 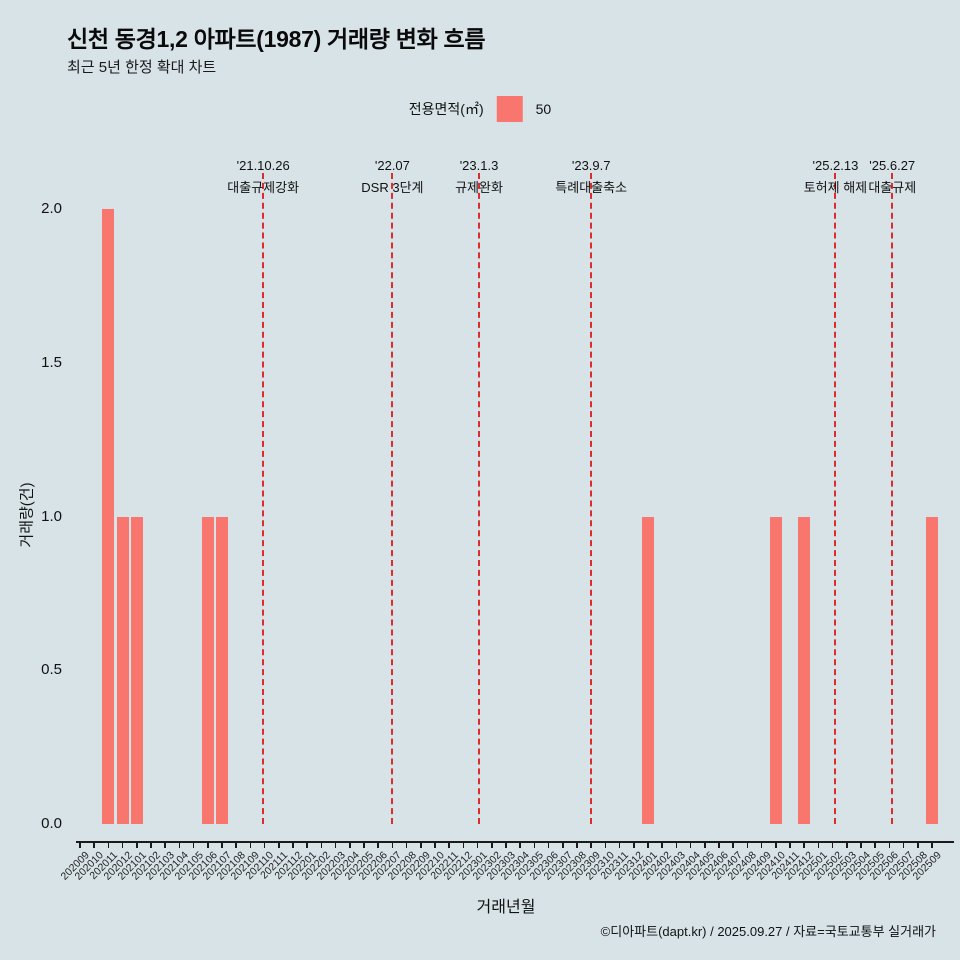 What do you see at coordinates (392, 165) in the screenshot?
I see `annotation-date: '22.07` at bounding box center [392, 165].